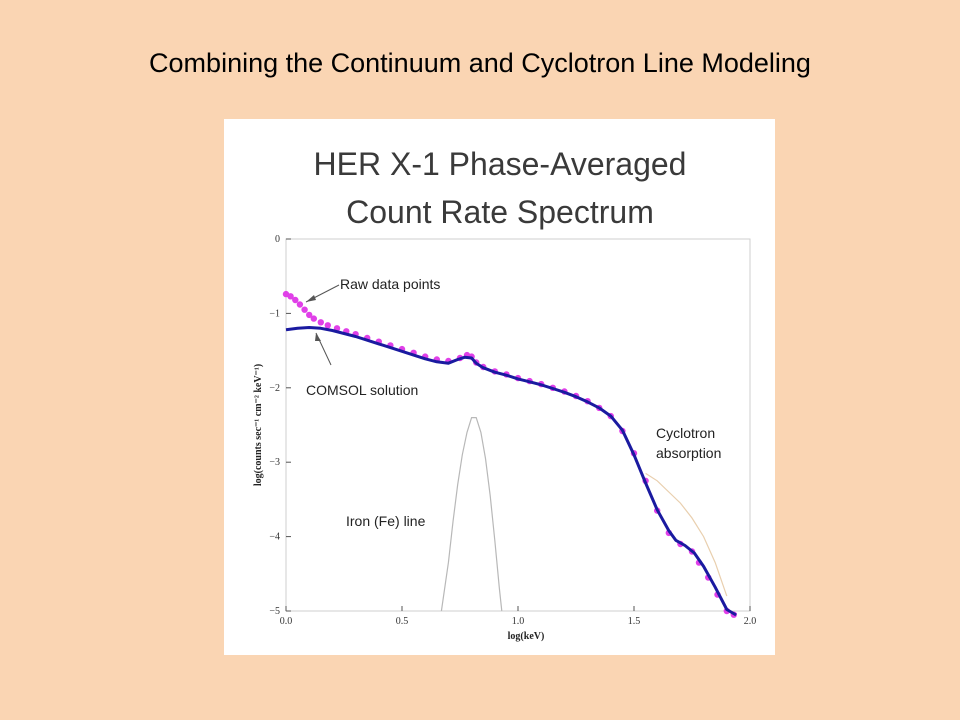  What do you see at coordinates (634, 621) in the screenshot?
I see `x-tick-label: 1.5` at bounding box center [634, 621].